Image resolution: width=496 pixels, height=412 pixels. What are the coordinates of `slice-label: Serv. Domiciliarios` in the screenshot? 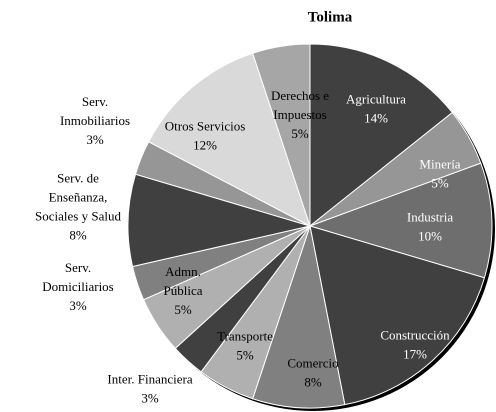 It's located at (78, 277).